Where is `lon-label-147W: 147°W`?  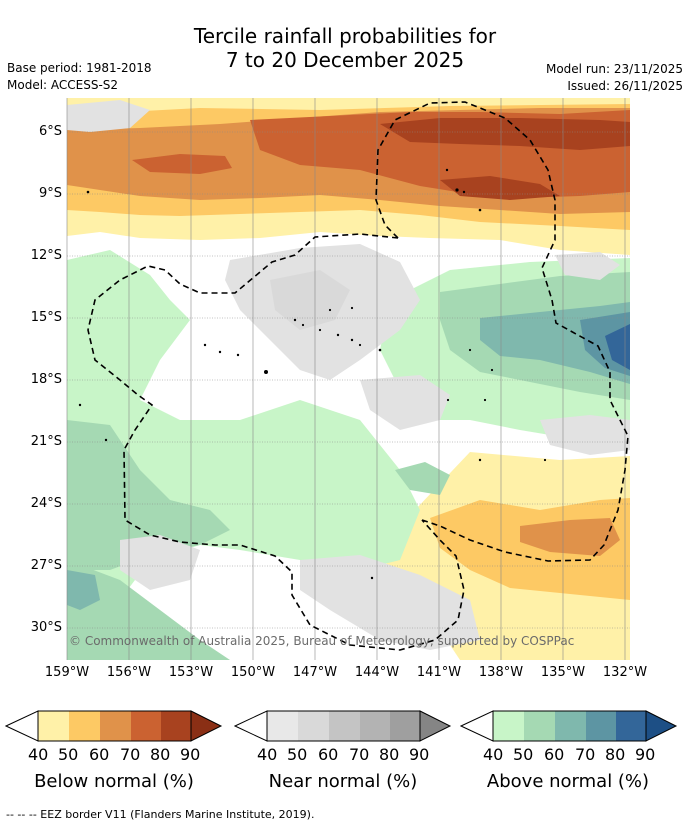 lon-label-147W: 147°W is located at coordinates (315, 672).